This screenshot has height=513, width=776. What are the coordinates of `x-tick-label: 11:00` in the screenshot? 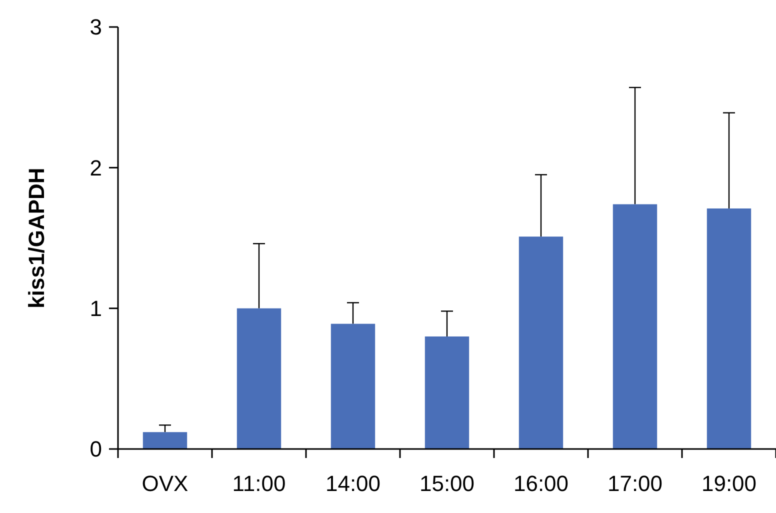 It's located at (259, 483).